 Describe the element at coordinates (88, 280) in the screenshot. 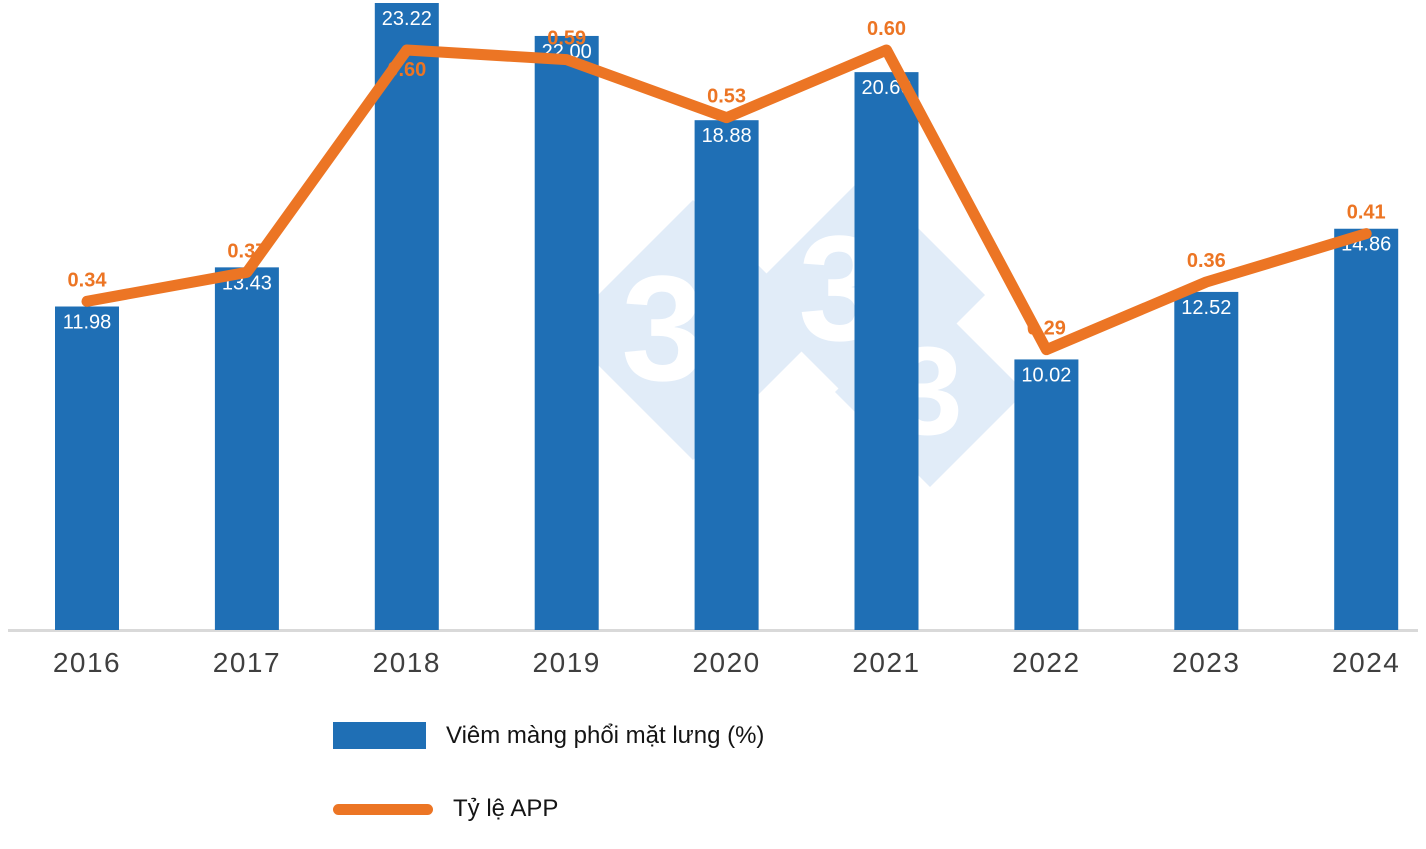

I see `line-value-label: 0.34` at that location.